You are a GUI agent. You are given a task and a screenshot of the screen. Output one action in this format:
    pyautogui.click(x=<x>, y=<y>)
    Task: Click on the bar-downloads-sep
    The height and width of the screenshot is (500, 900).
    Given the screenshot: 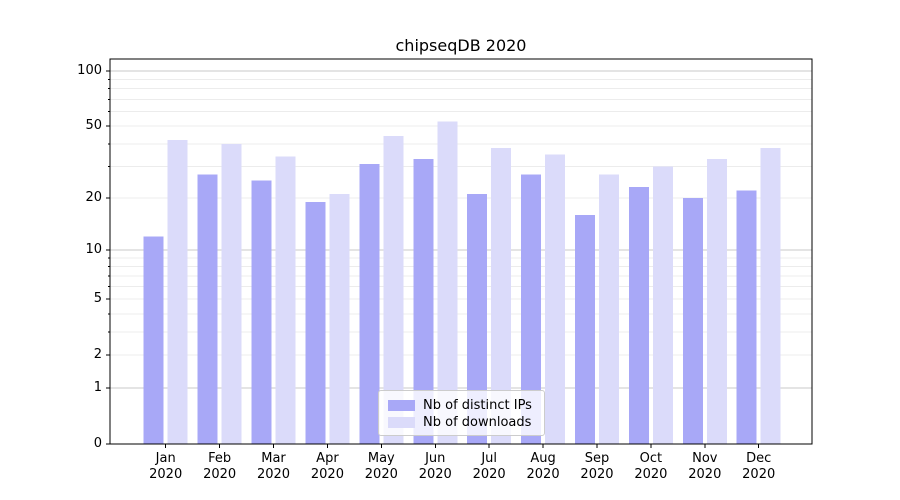 What is the action you would take?
    pyautogui.click(x=608, y=309)
    